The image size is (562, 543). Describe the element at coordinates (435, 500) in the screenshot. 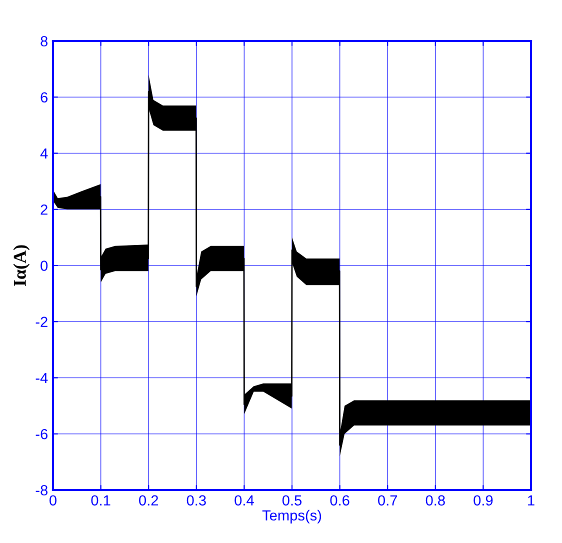

I see `x-tick-label: 0.8` at that location.